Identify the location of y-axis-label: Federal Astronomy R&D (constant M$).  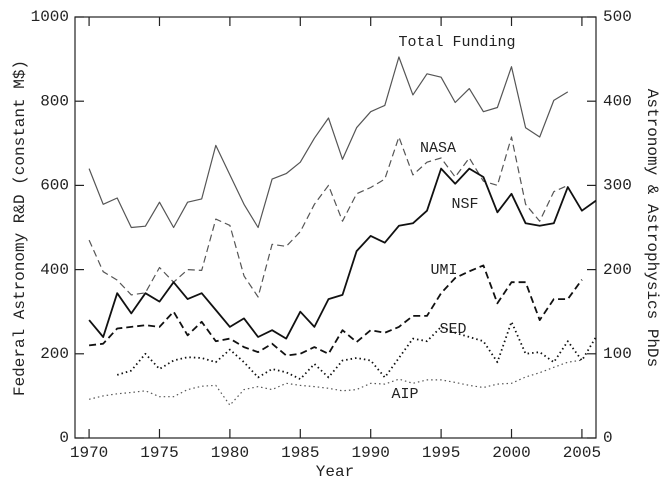
(20, 228).